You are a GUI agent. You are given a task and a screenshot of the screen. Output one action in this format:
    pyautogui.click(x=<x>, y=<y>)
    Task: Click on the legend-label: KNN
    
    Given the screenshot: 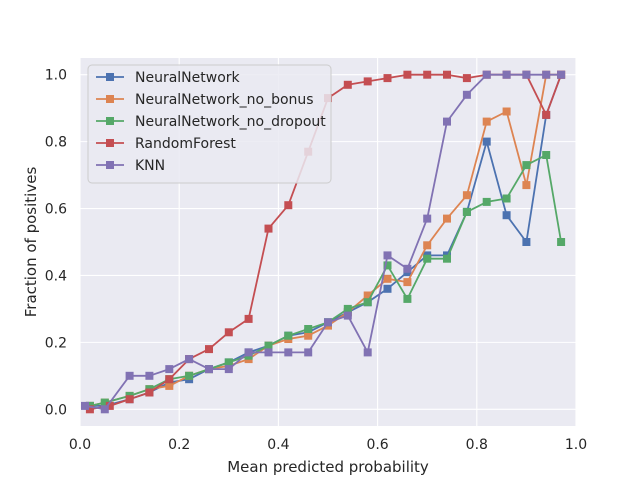 What is the action you would take?
    pyautogui.click(x=150, y=166)
    